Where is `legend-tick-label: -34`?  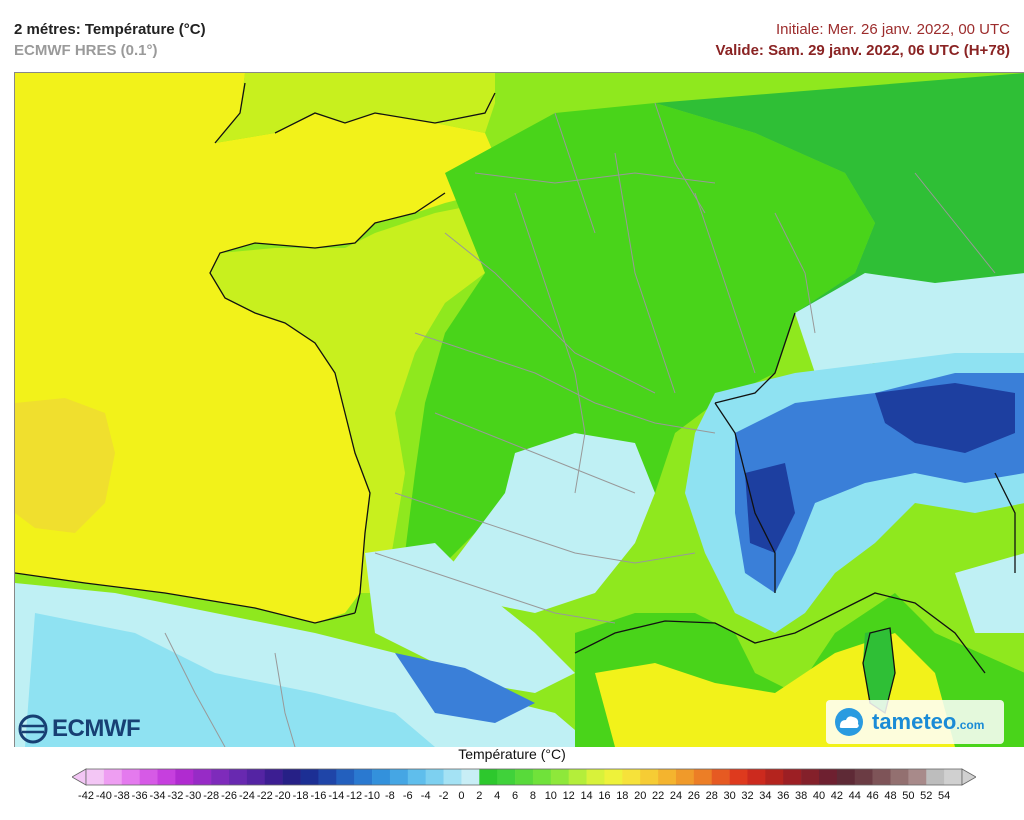 legend-tick-label: -34 is located at coordinates (157, 796).